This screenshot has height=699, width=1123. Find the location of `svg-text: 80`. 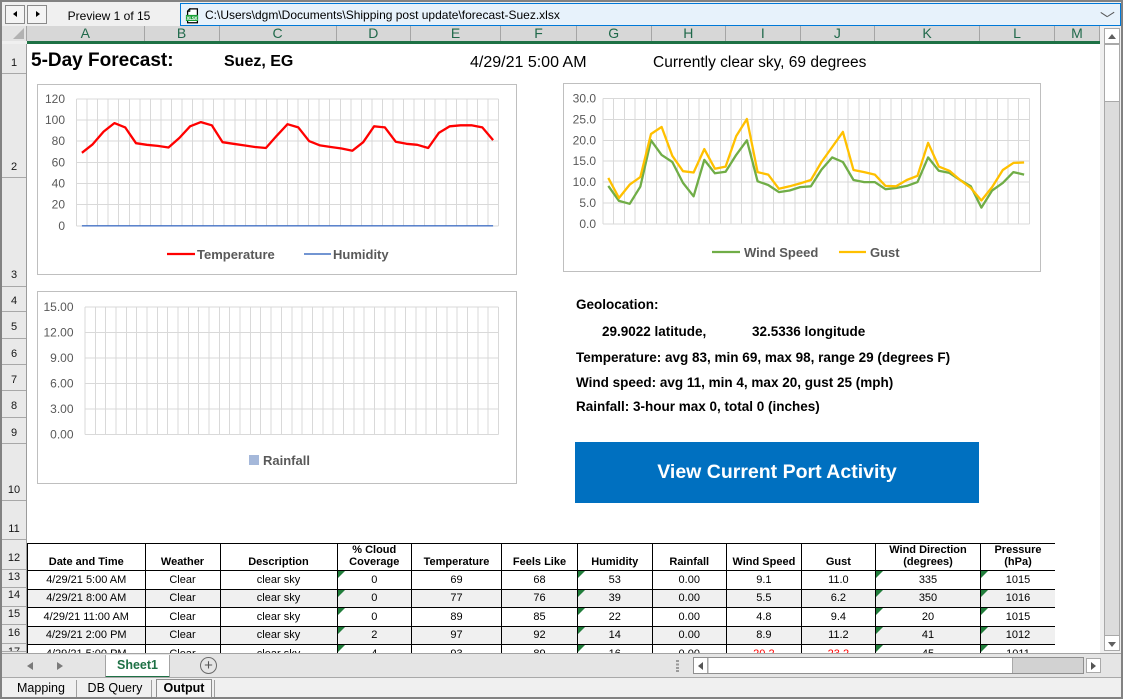

svg-text: 80 is located at coordinates (58, 141).